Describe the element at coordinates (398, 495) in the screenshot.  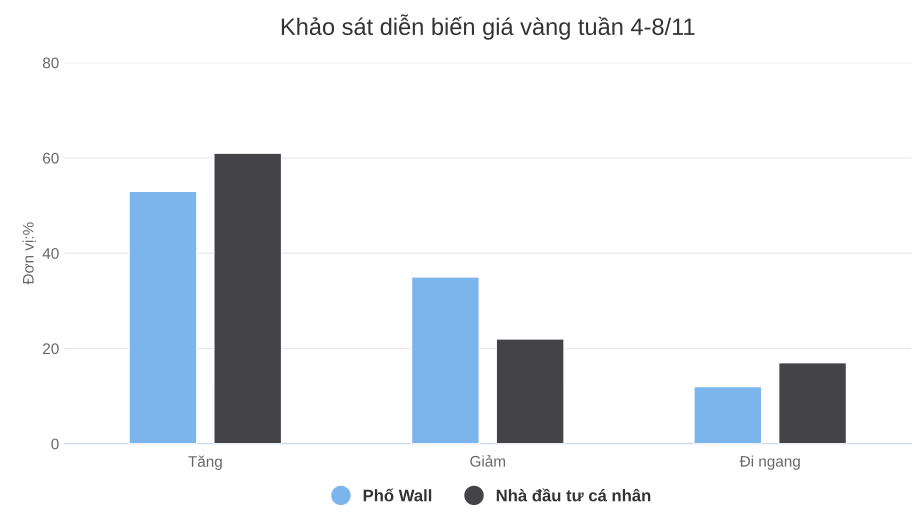
I see `legend-label: Phố Wall` at that location.